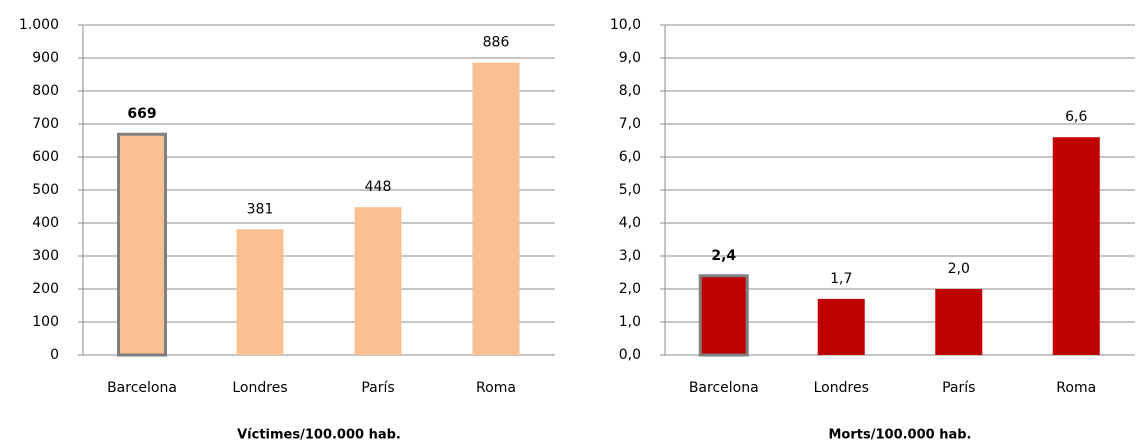 Image resolution: width=1140 pixels, height=444 pixels. I want to click on data-label: 1,7, so click(841, 279).